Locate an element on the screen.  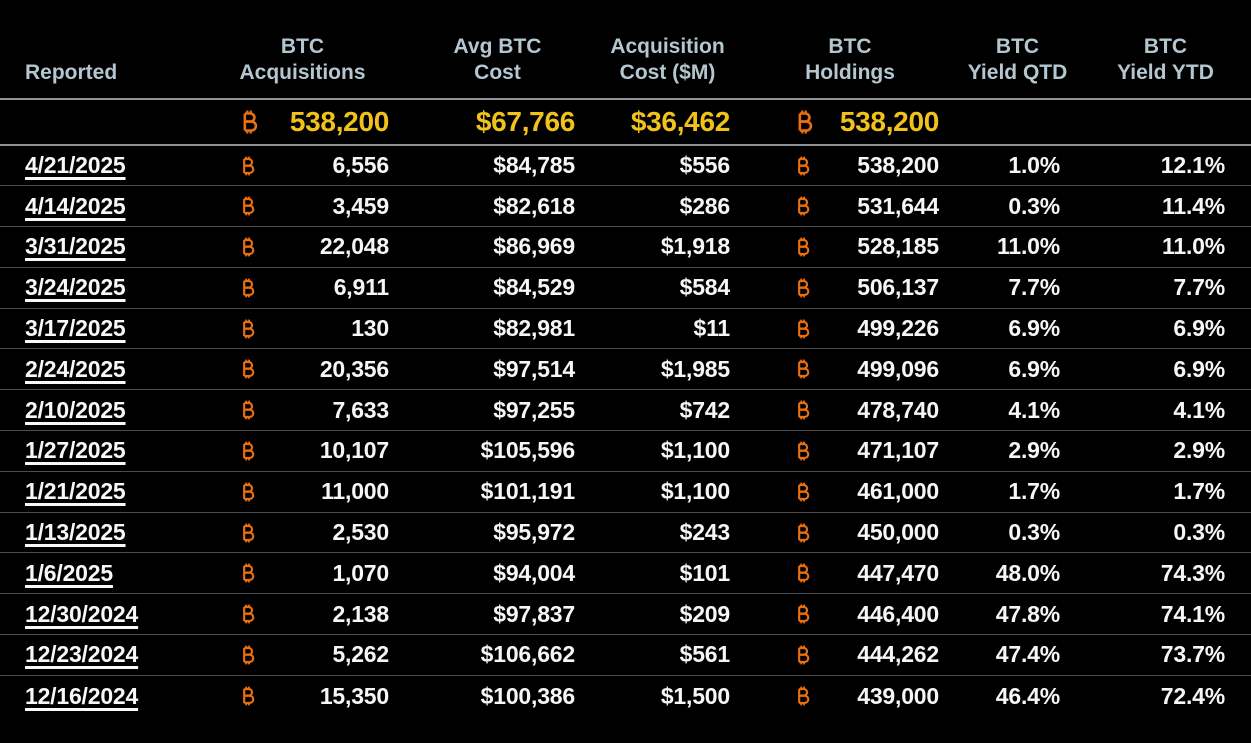
btc-holdings-value: 528,185 is located at coordinates (898, 246).